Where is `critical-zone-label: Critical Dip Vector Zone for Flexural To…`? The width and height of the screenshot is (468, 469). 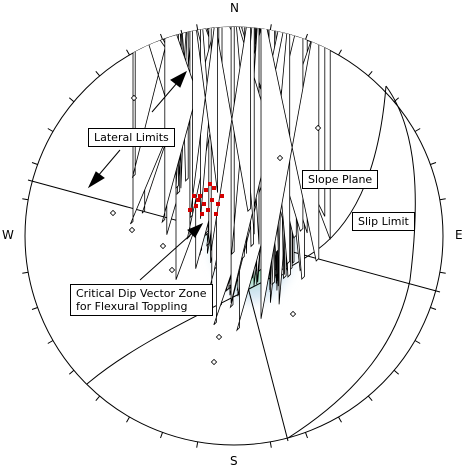 critical-zone-label: Critical Dip Vector Zone for Flexural To… is located at coordinates (141, 300).